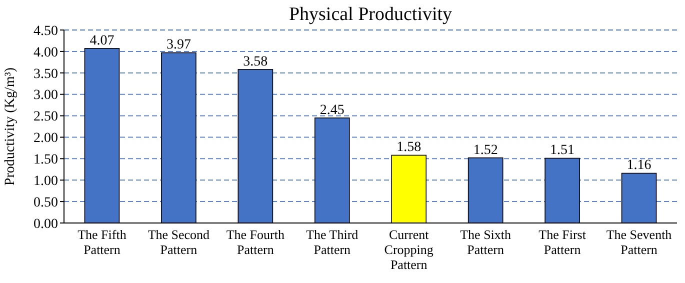 The image size is (685, 283). I want to click on y-tick-label: 2.50, so click(46, 117).